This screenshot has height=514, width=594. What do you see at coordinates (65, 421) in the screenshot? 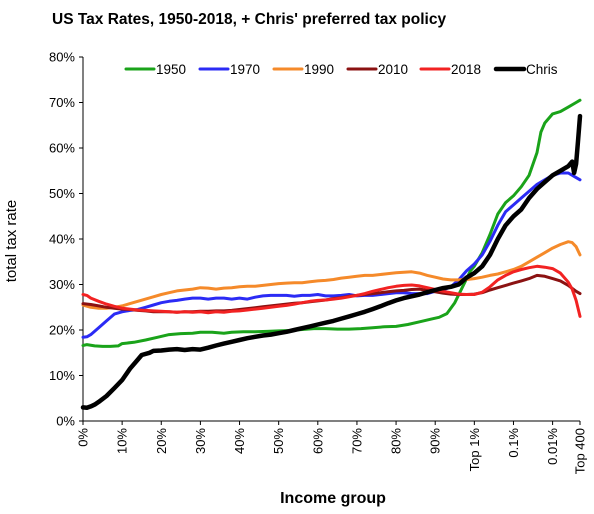
I see `y-tick-label: 0%` at bounding box center [65, 421].